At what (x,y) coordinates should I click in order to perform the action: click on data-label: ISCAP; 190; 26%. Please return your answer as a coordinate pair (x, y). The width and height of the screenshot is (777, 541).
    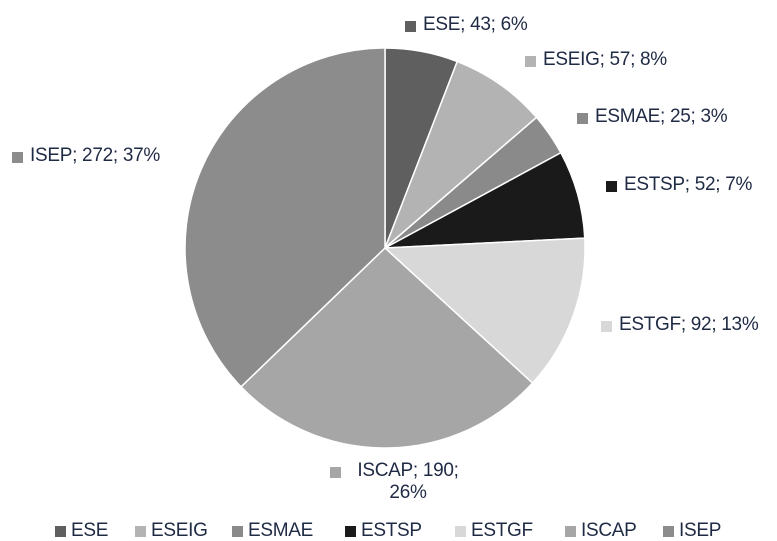
    Looking at the image, I should click on (408, 481).